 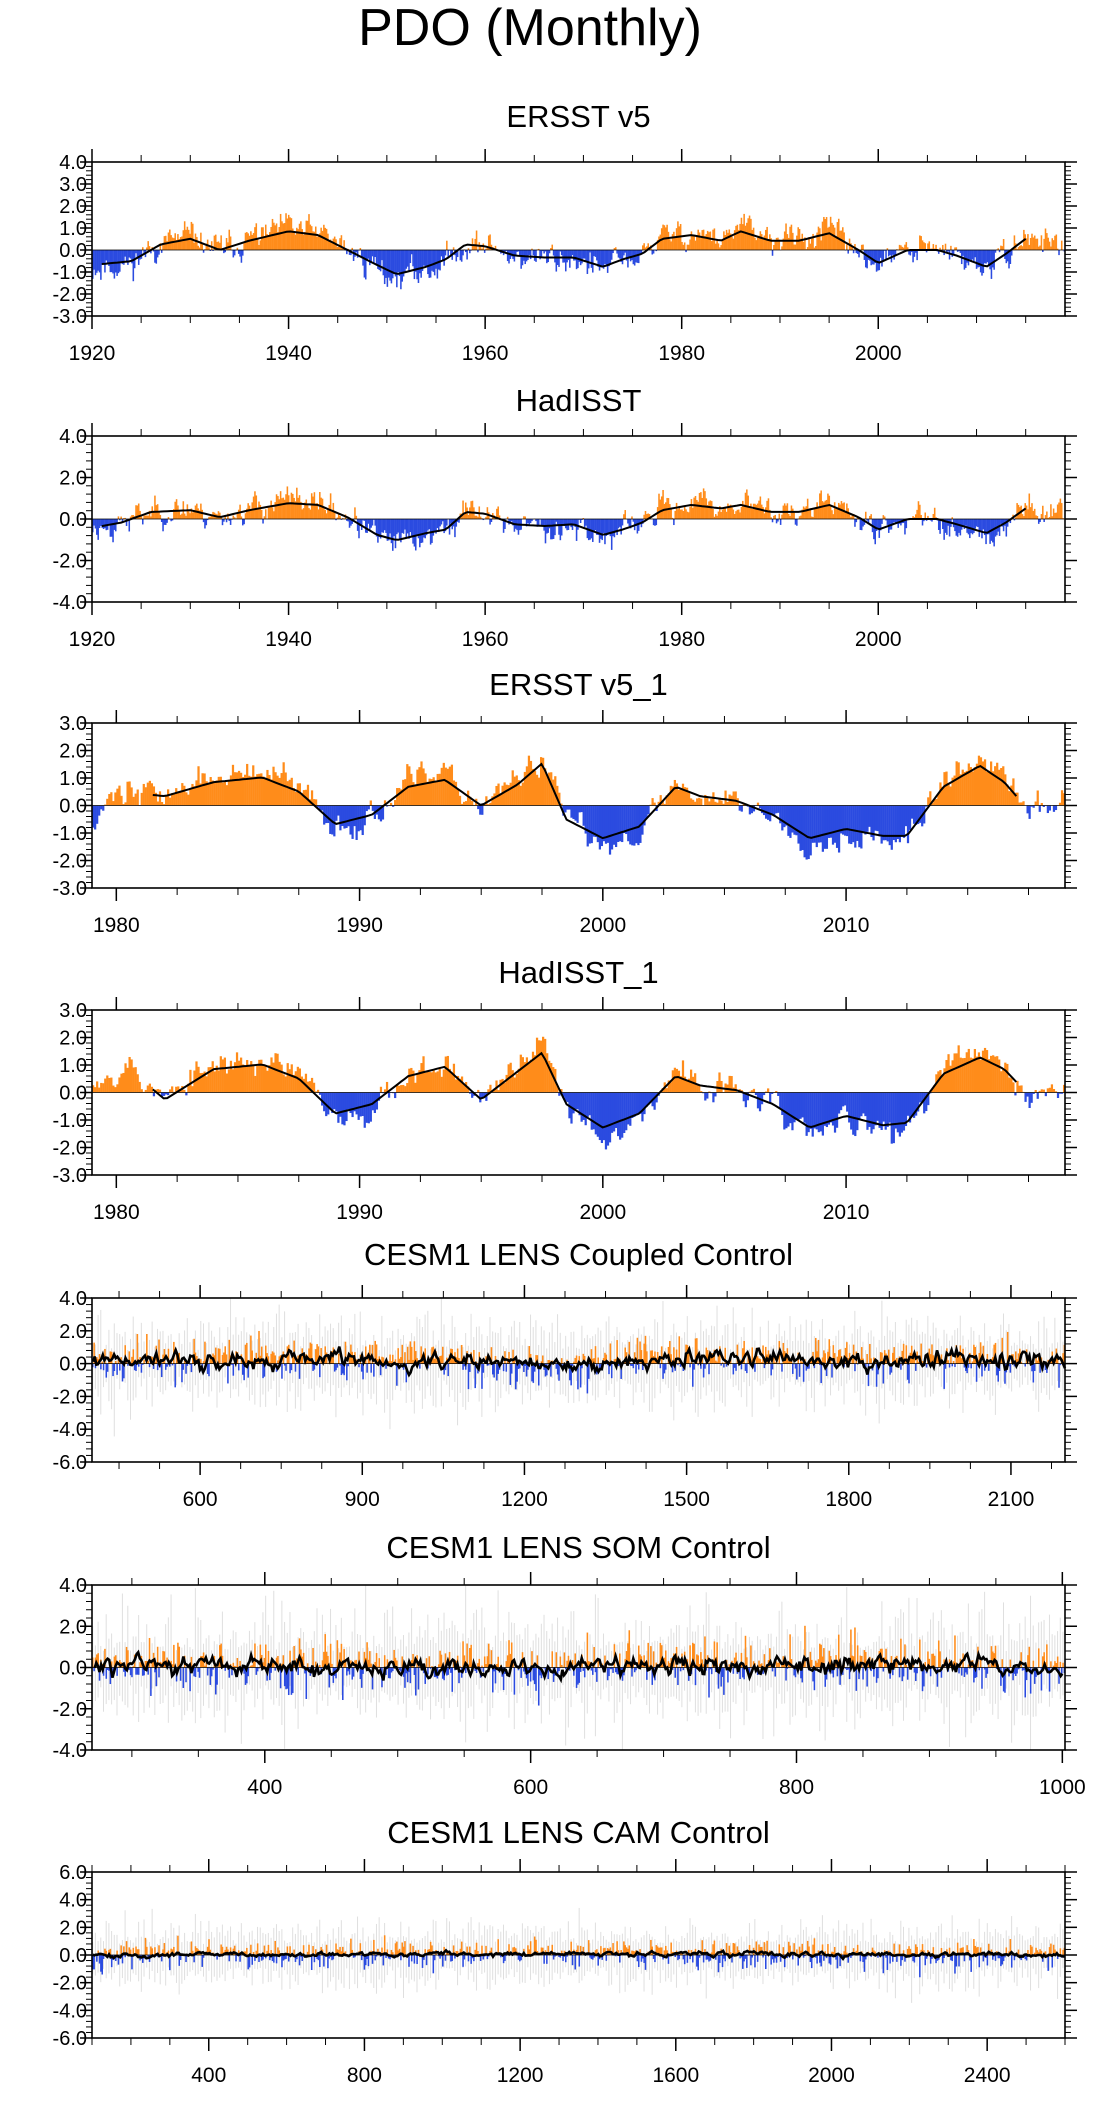 I want to click on y-tick-label: 0.0, so click(x=73, y=1094).